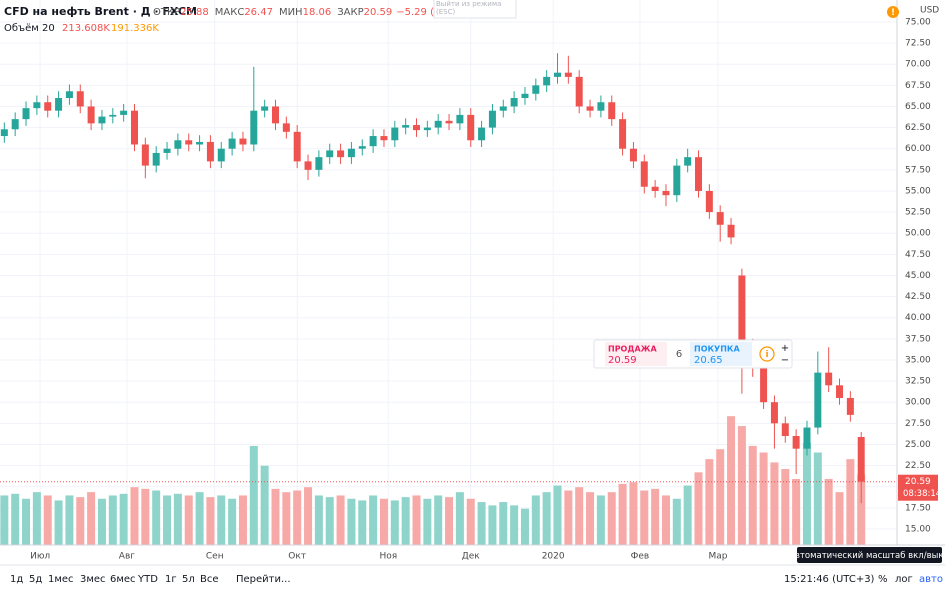  I want to click on buy-button, so click(721, 354).